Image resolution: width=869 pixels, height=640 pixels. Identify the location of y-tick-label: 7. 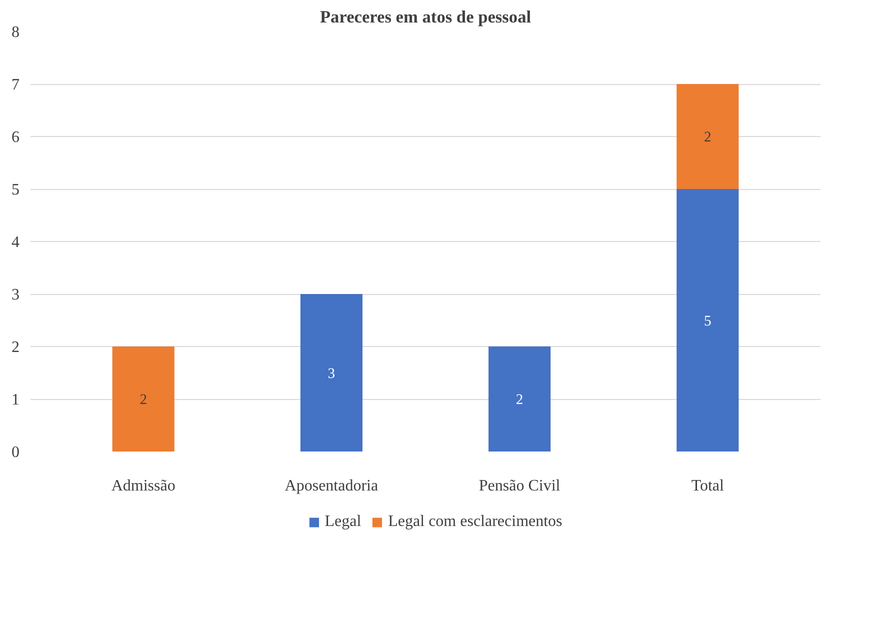
(16, 85).